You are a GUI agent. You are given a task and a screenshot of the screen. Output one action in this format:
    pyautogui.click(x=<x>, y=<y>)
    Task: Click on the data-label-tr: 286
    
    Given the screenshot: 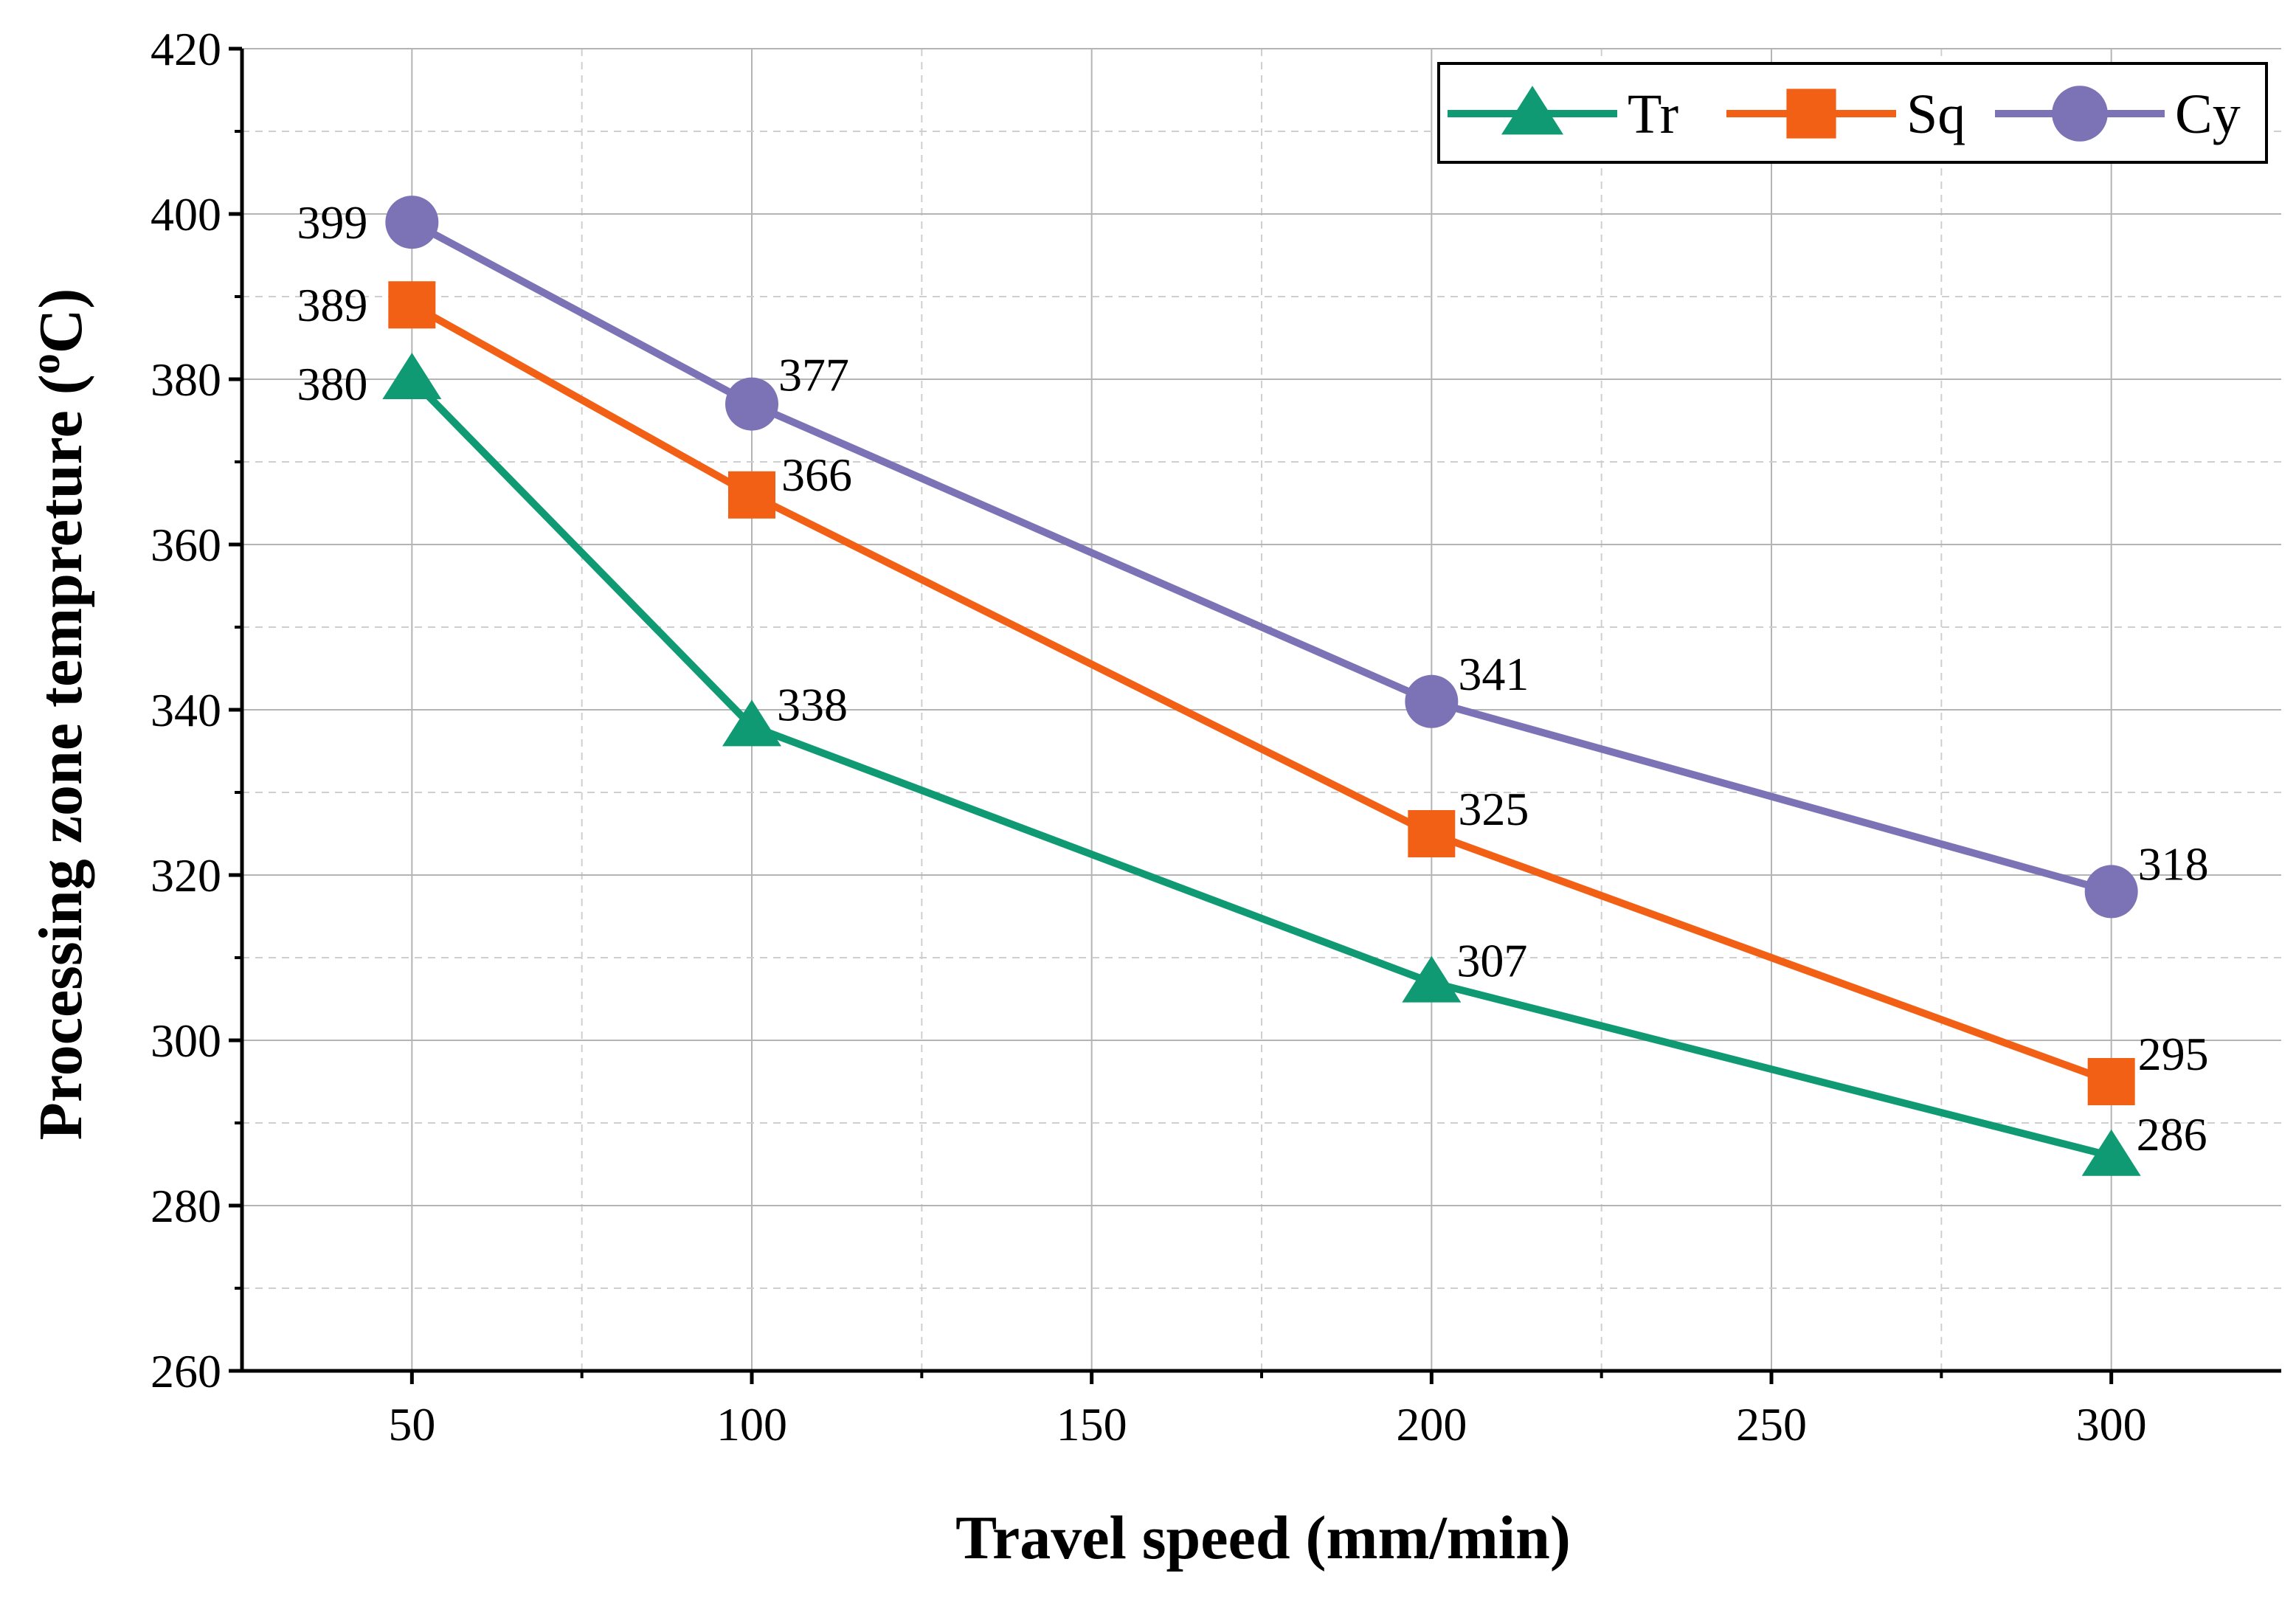 What is the action you would take?
    pyautogui.click(x=2172, y=1134)
    